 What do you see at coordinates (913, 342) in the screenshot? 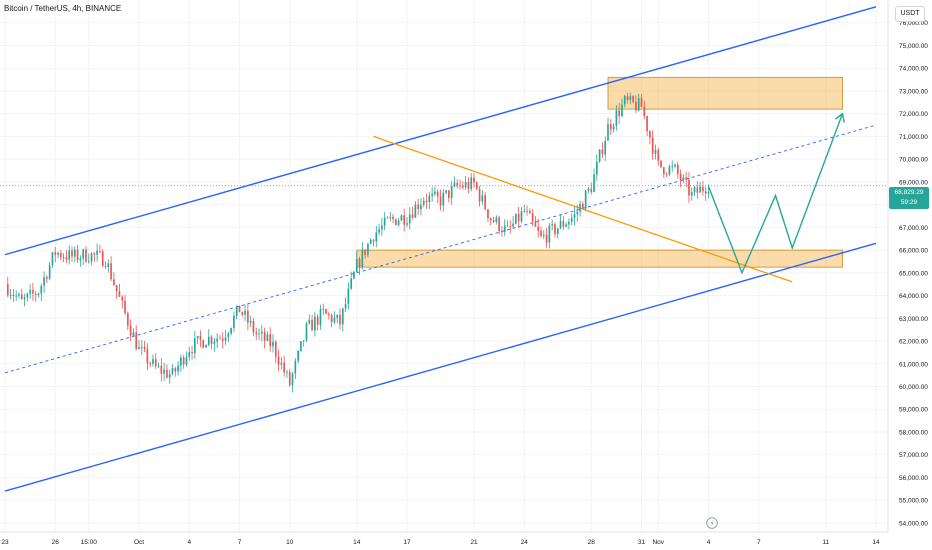
I see `price-tick-label: 62,000.00` at bounding box center [913, 342].